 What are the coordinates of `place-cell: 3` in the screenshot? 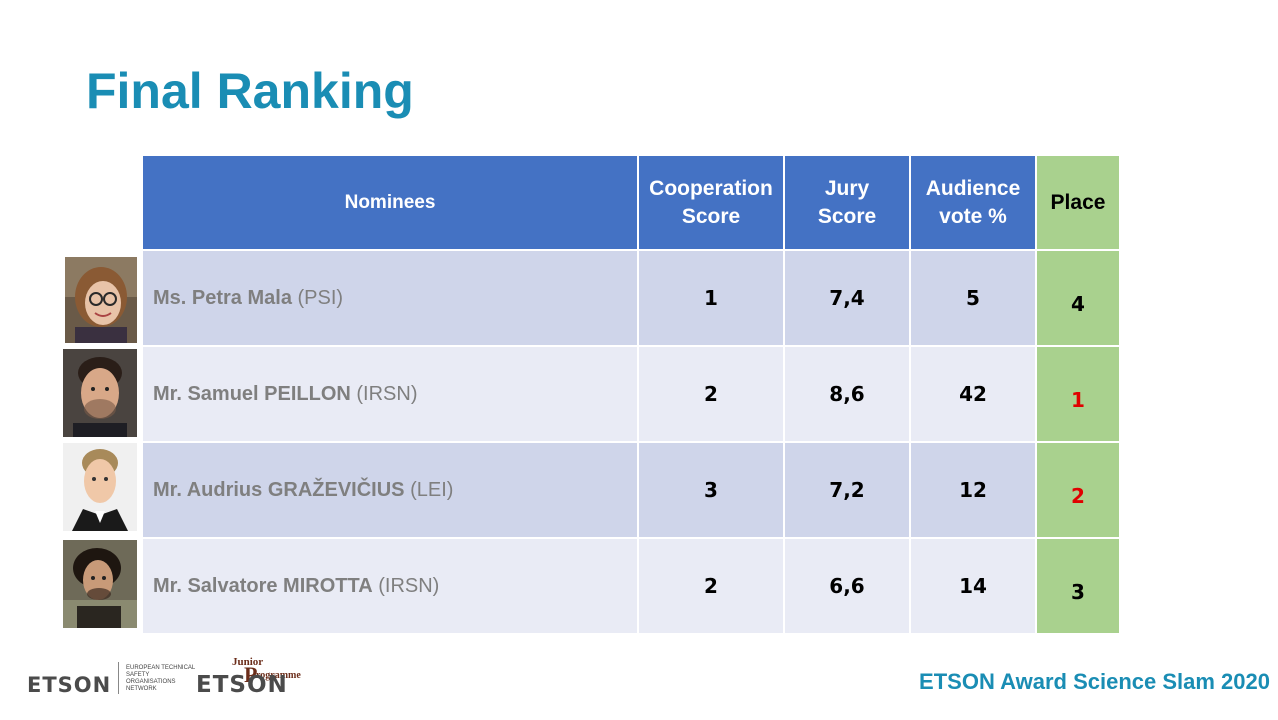 It's located at (1078, 586).